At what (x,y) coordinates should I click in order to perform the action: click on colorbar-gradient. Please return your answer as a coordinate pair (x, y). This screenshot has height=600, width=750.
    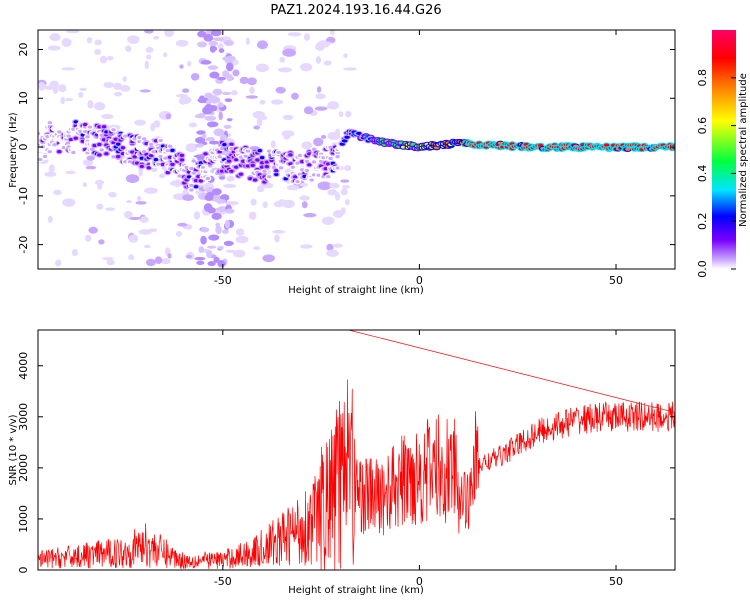
    Looking at the image, I should click on (724, 149).